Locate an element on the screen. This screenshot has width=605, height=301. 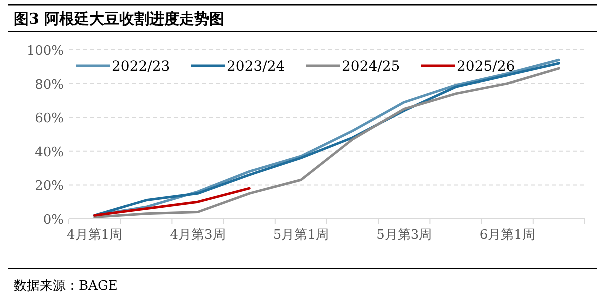
ytick: 60% is located at coordinates (49, 119).